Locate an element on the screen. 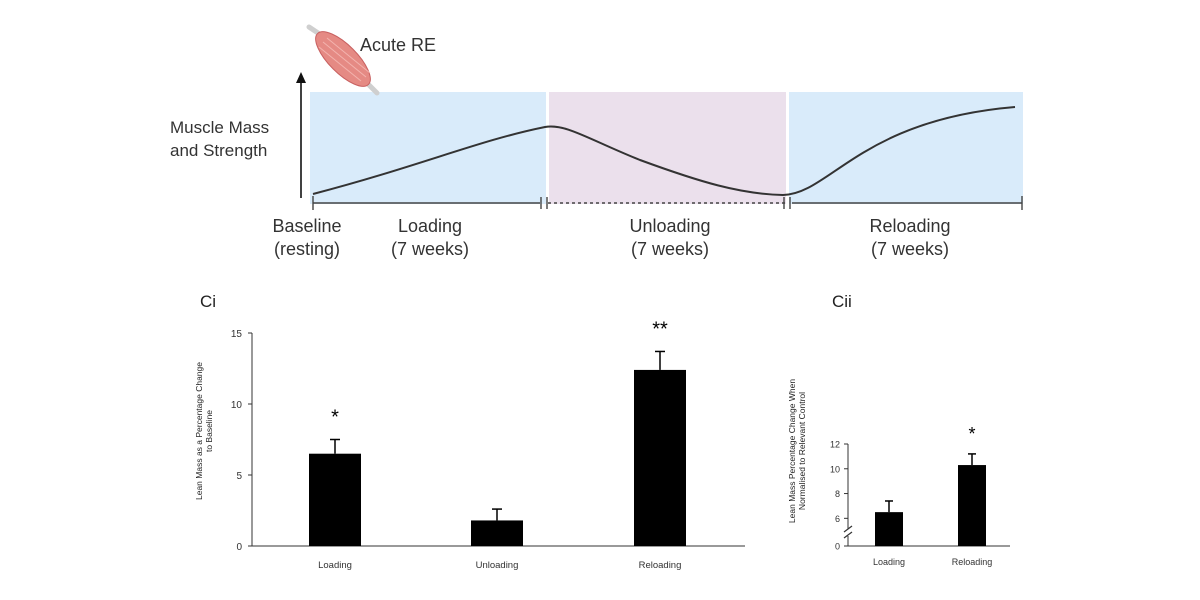 This screenshot has height=600, width=1200. ci-category-label: Unloading is located at coordinates (497, 565).